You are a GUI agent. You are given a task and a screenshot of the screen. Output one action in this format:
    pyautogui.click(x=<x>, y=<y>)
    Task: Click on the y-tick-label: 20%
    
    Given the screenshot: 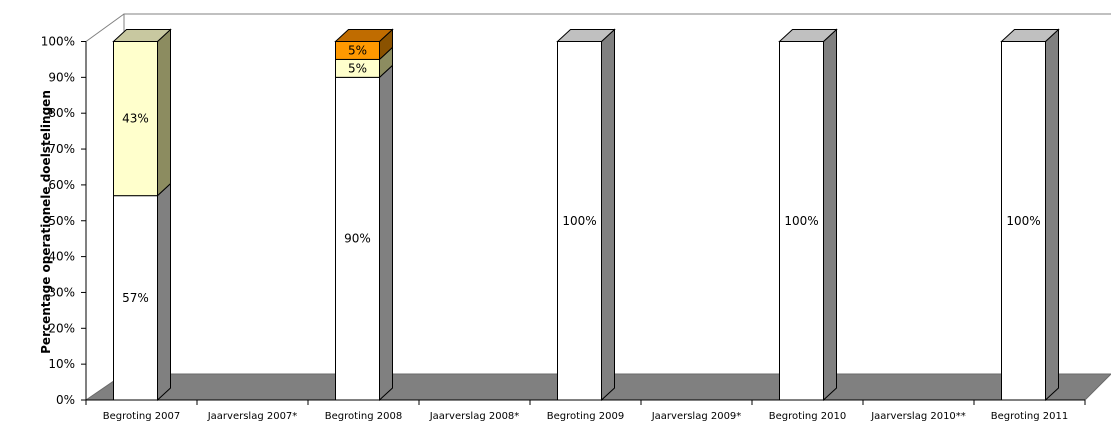 What is the action you would take?
    pyautogui.click(x=61, y=328)
    